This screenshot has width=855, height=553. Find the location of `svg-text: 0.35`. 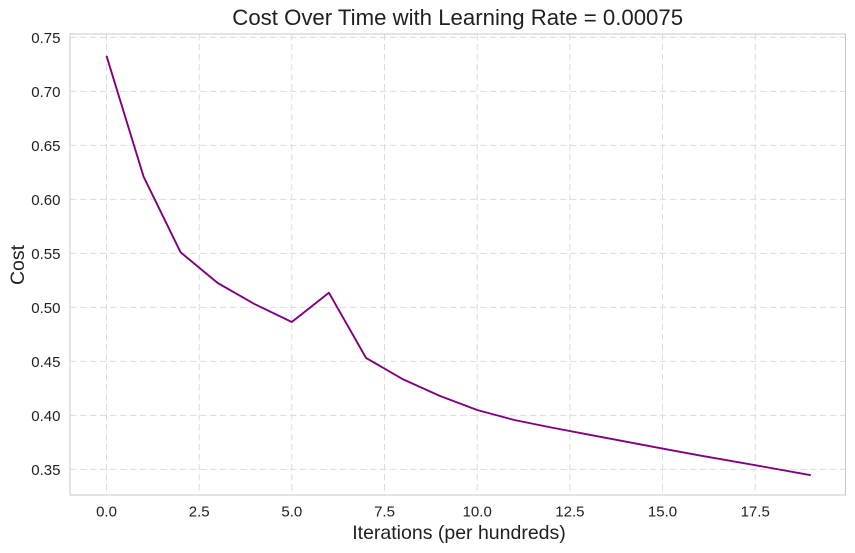

svg-text: 0.35 is located at coordinates (45, 470).